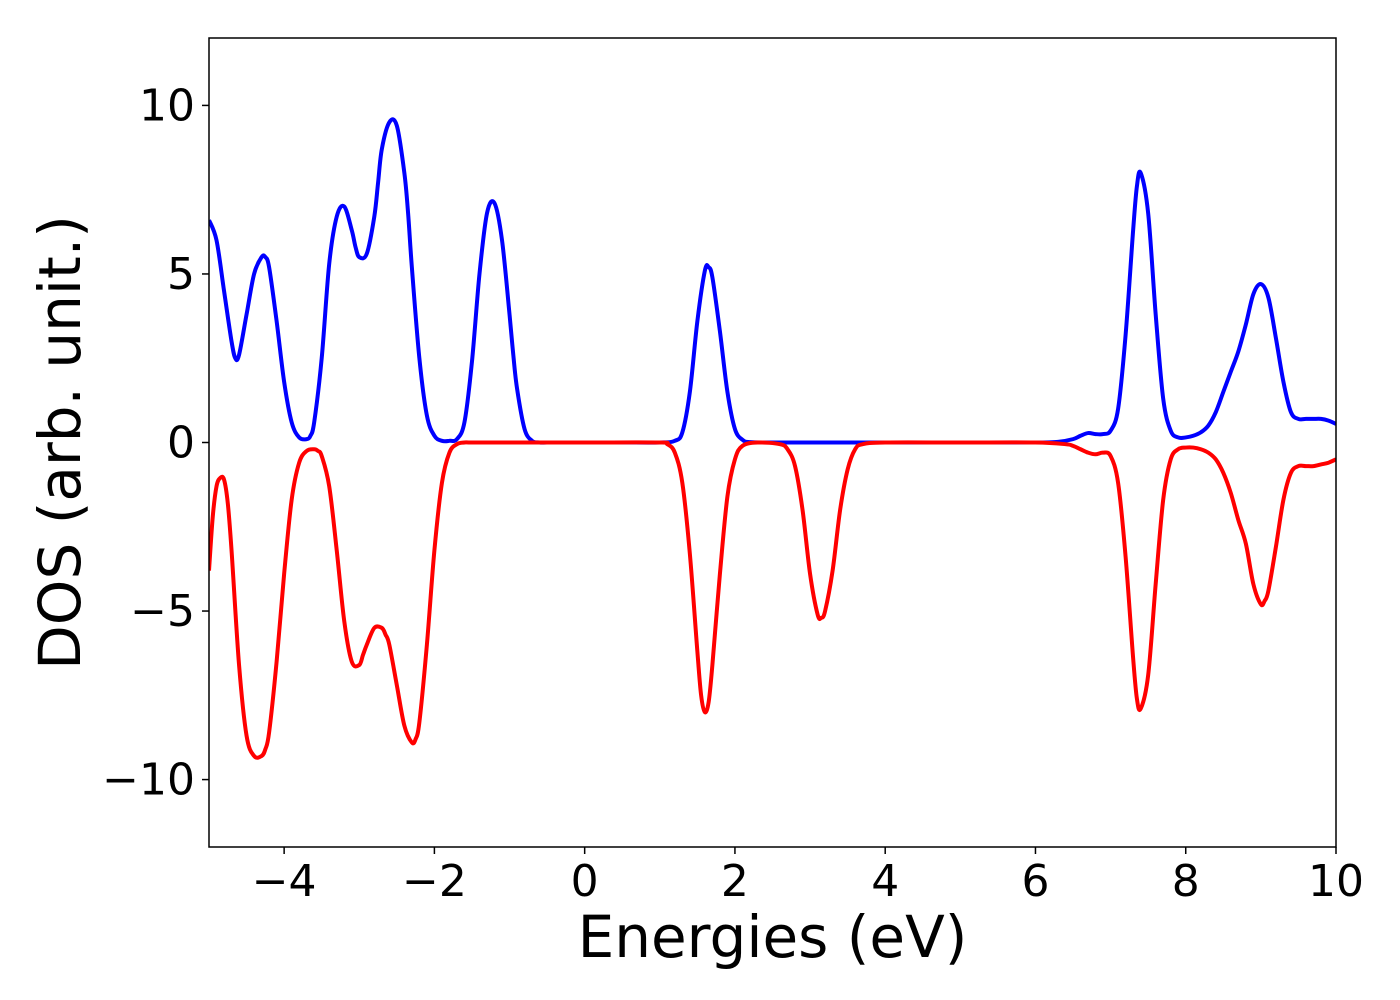 The width and height of the screenshot is (1400, 1000). I want to click on x-tick-label: 8, so click(1186, 881).